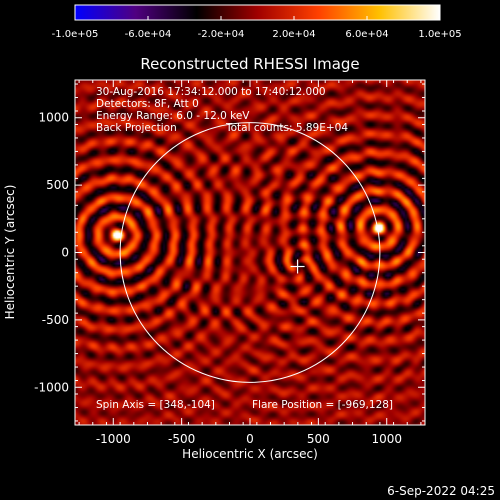 This screenshot has width=500, height=500. Describe the element at coordinates (366, 34) in the screenshot. I see `colorbar-tick-label: 6.0e+04` at that location.